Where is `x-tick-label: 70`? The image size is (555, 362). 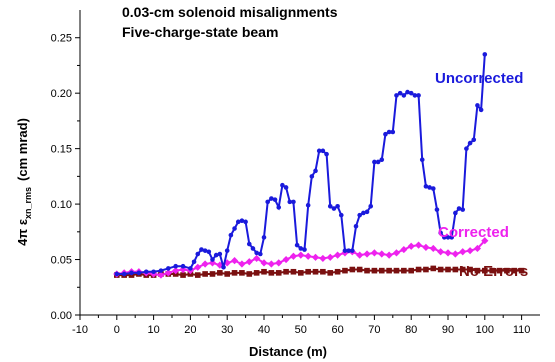
x-tick-label: 70 is located at coordinates (374, 330).